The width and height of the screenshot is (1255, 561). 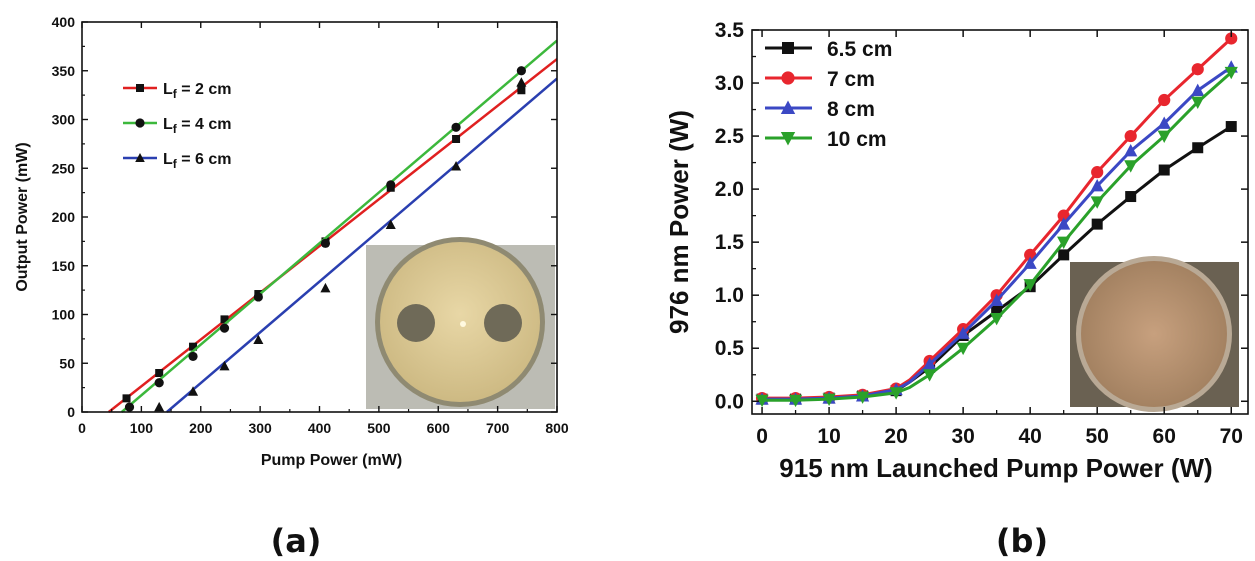 What do you see at coordinates (762, 436) in the screenshot?
I see `x-tick-label-b: 0` at bounding box center [762, 436].